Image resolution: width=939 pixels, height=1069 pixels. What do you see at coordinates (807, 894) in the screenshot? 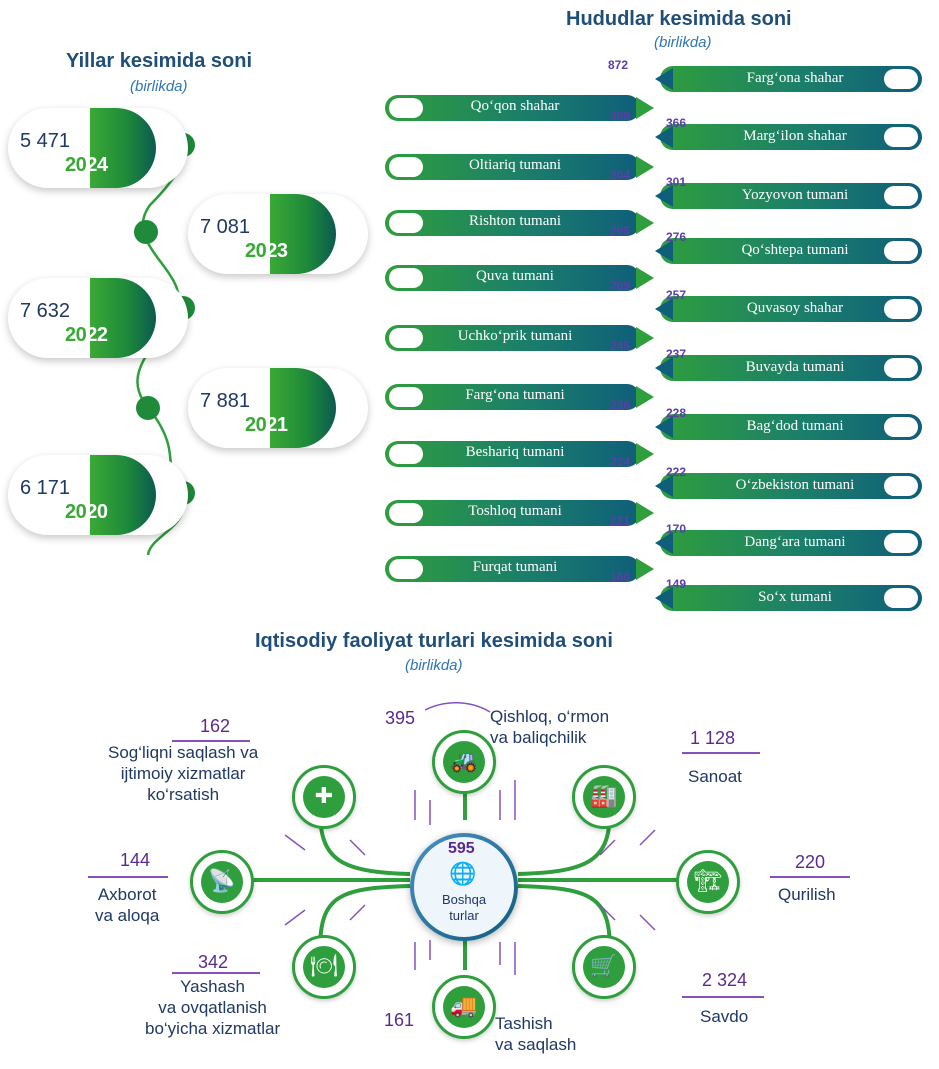
I see `econ-label: Qurilish` at bounding box center [807, 894].